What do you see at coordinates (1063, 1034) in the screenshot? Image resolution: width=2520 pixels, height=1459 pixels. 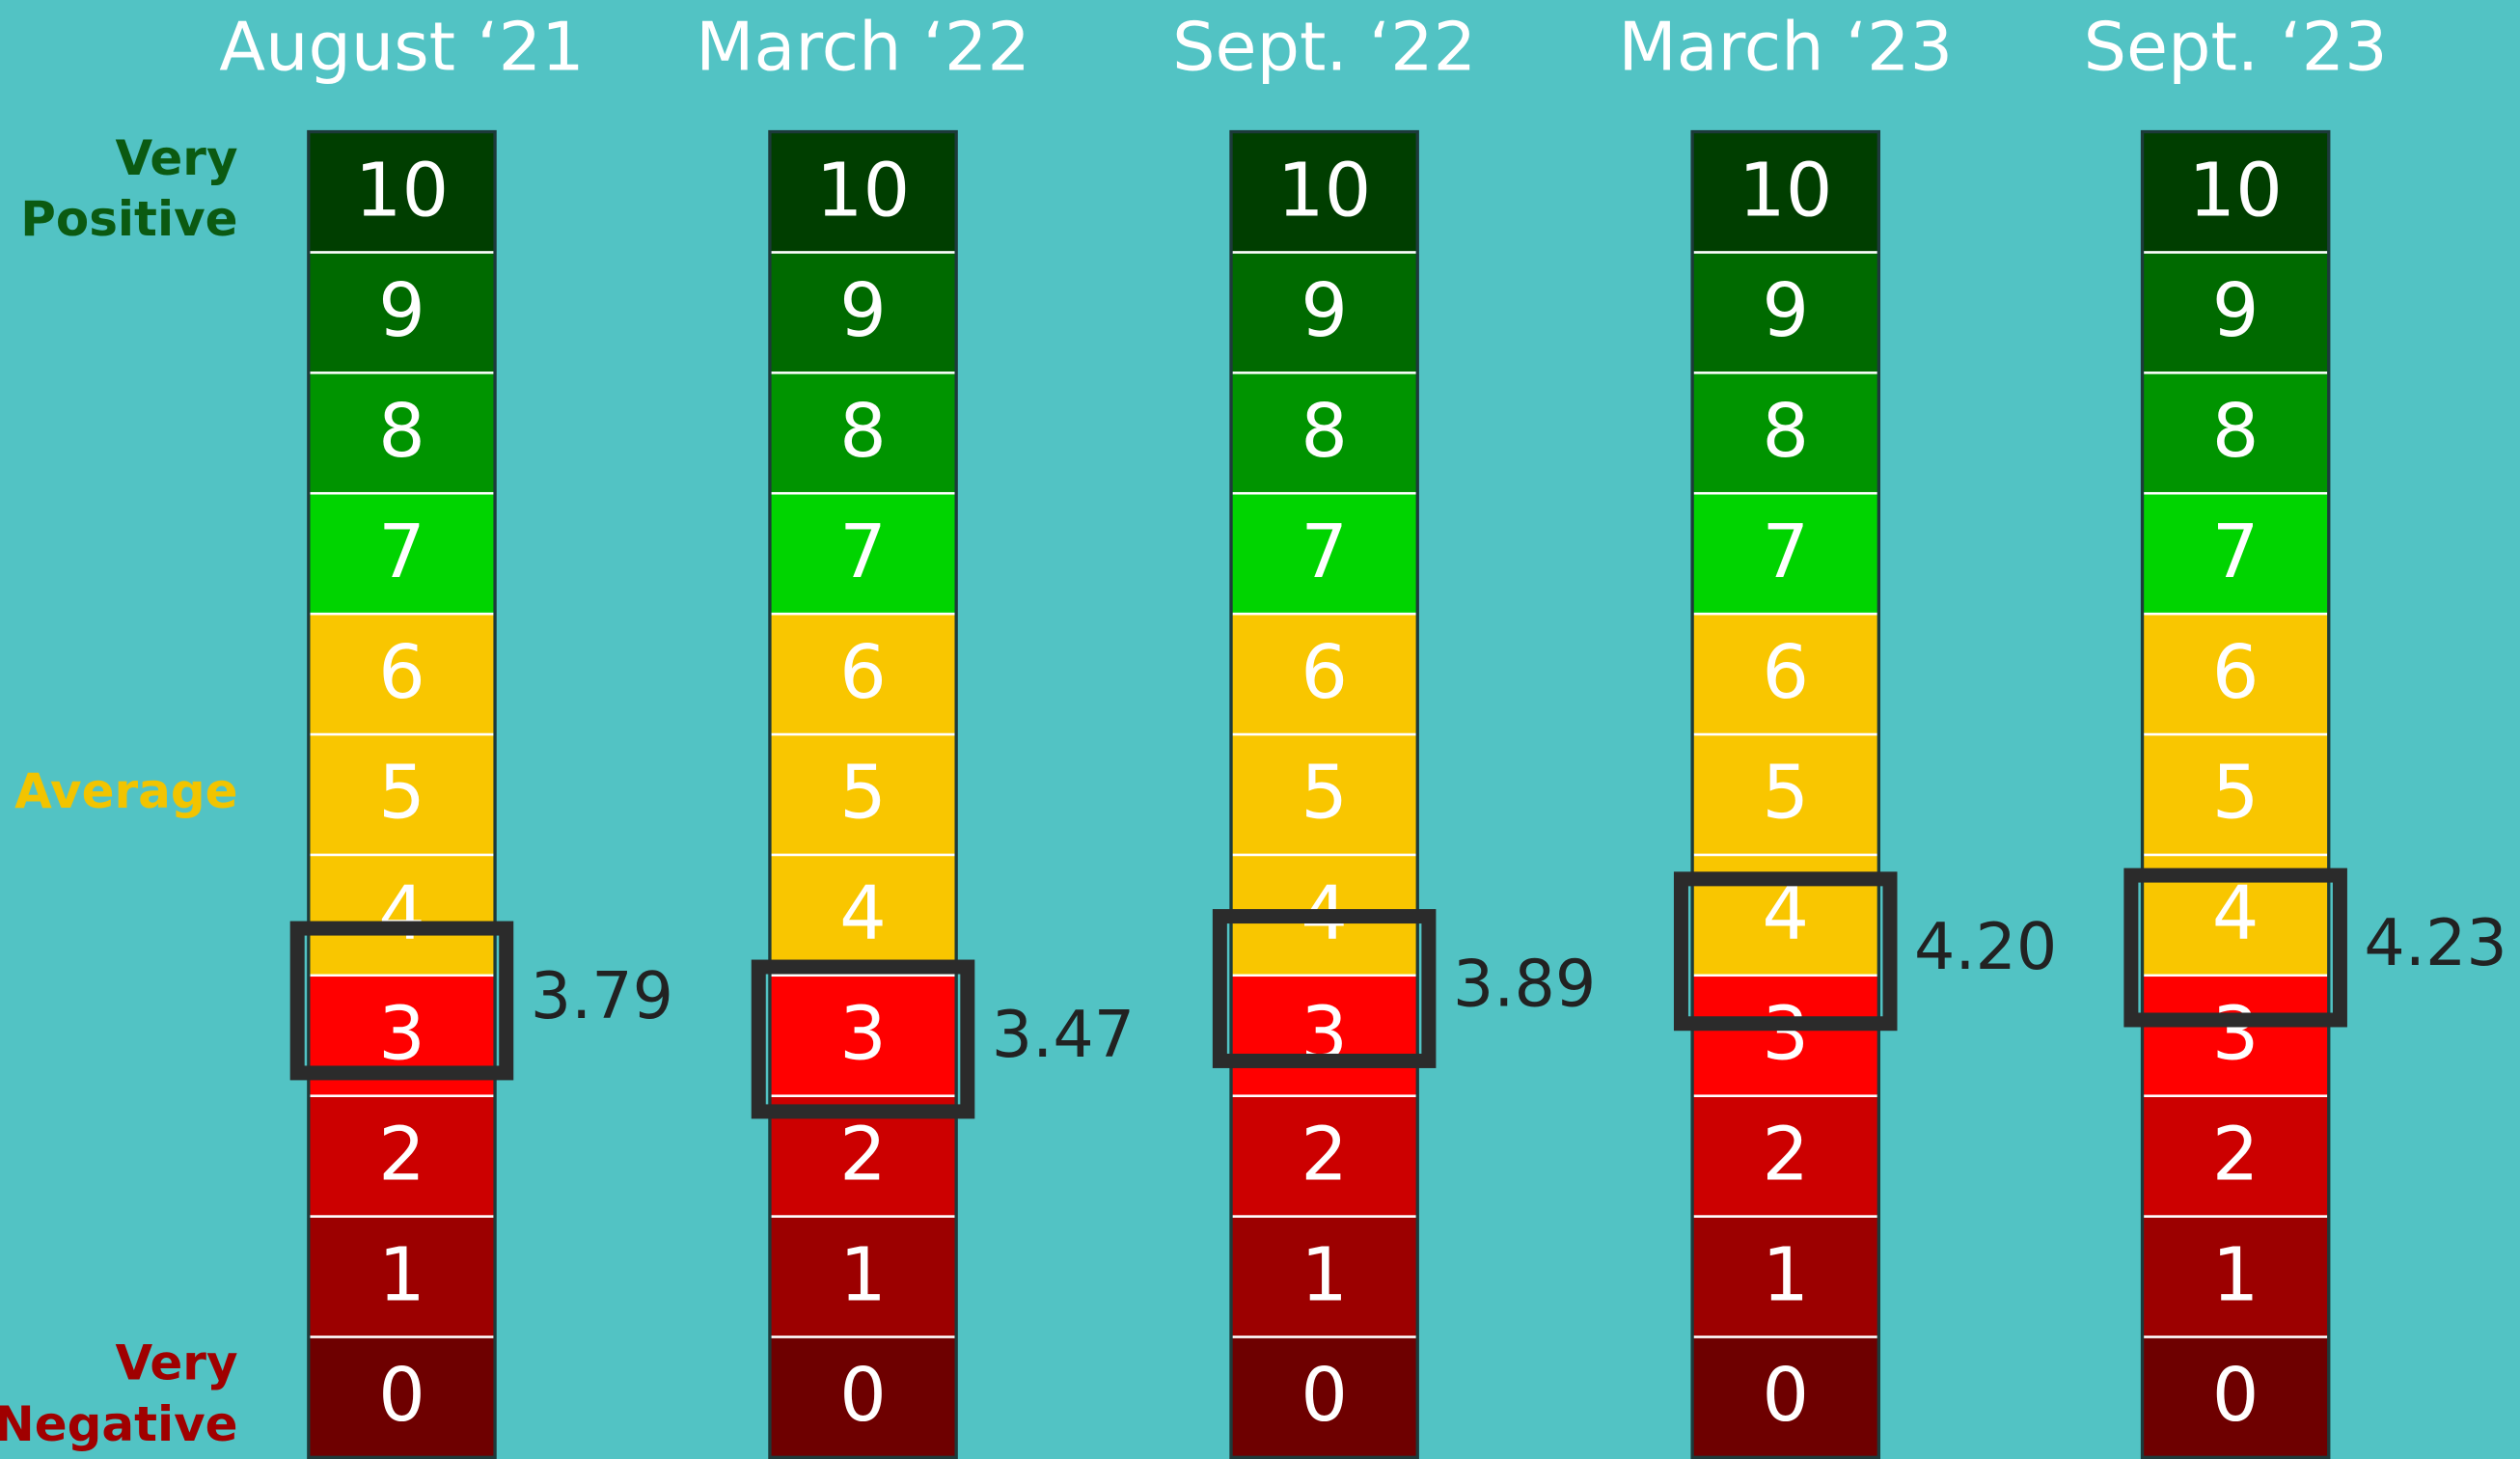 I see `value-label: 3.47` at bounding box center [1063, 1034].